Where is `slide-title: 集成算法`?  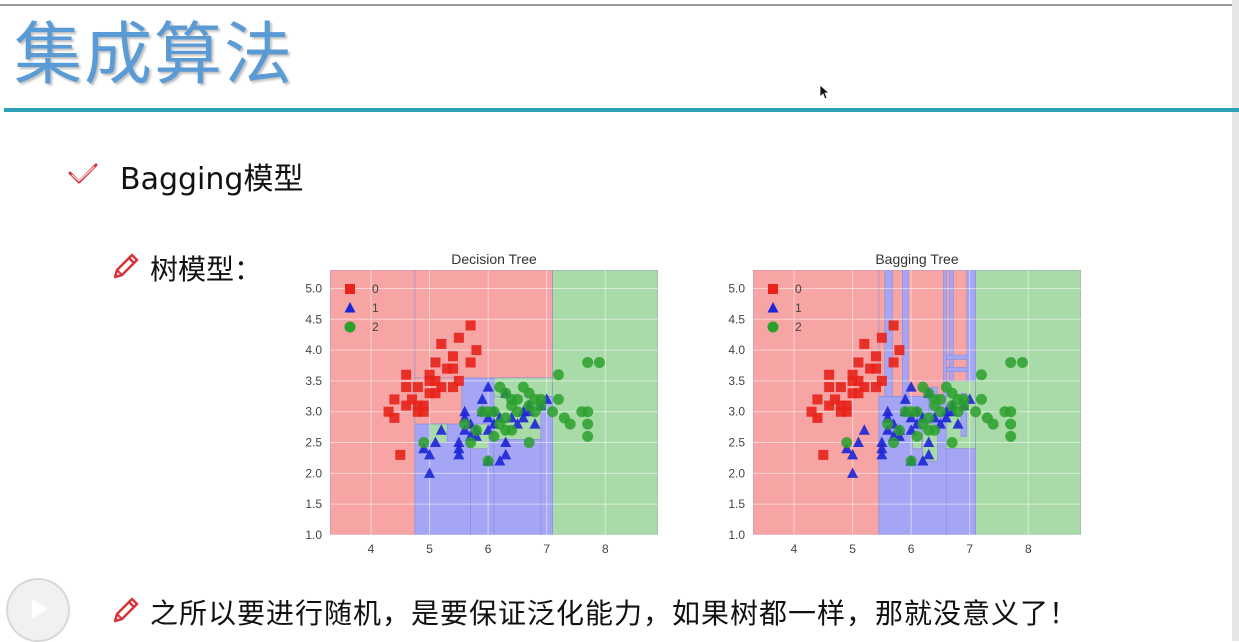 slide-title: 集成算法 is located at coordinates (154, 55).